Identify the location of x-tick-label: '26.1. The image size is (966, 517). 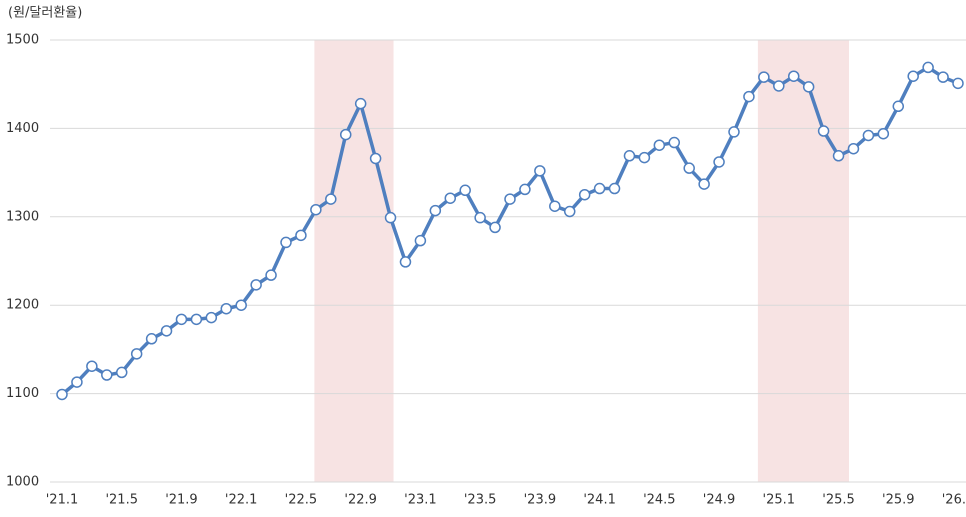
(954, 500).